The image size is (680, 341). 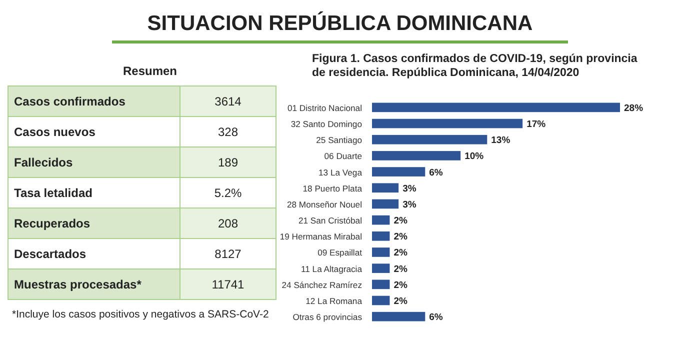 I want to click on text: 11741, so click(x=228, y=284).